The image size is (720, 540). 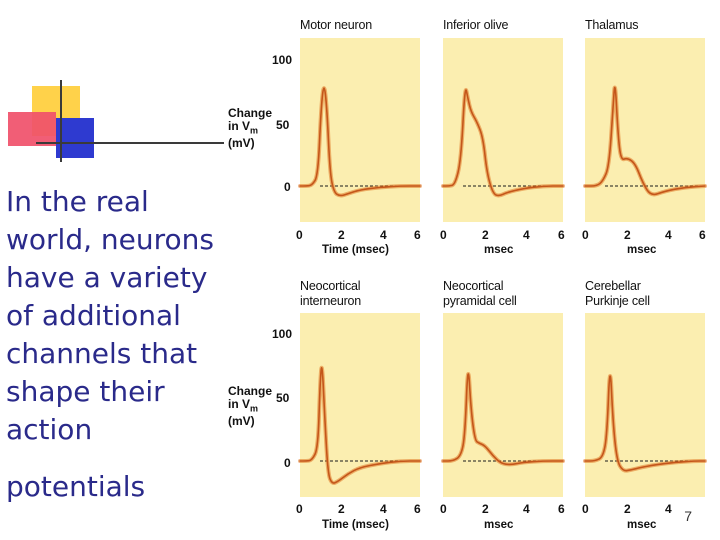 I want to click on deco-vertical-line, so click(x=61, y=121).